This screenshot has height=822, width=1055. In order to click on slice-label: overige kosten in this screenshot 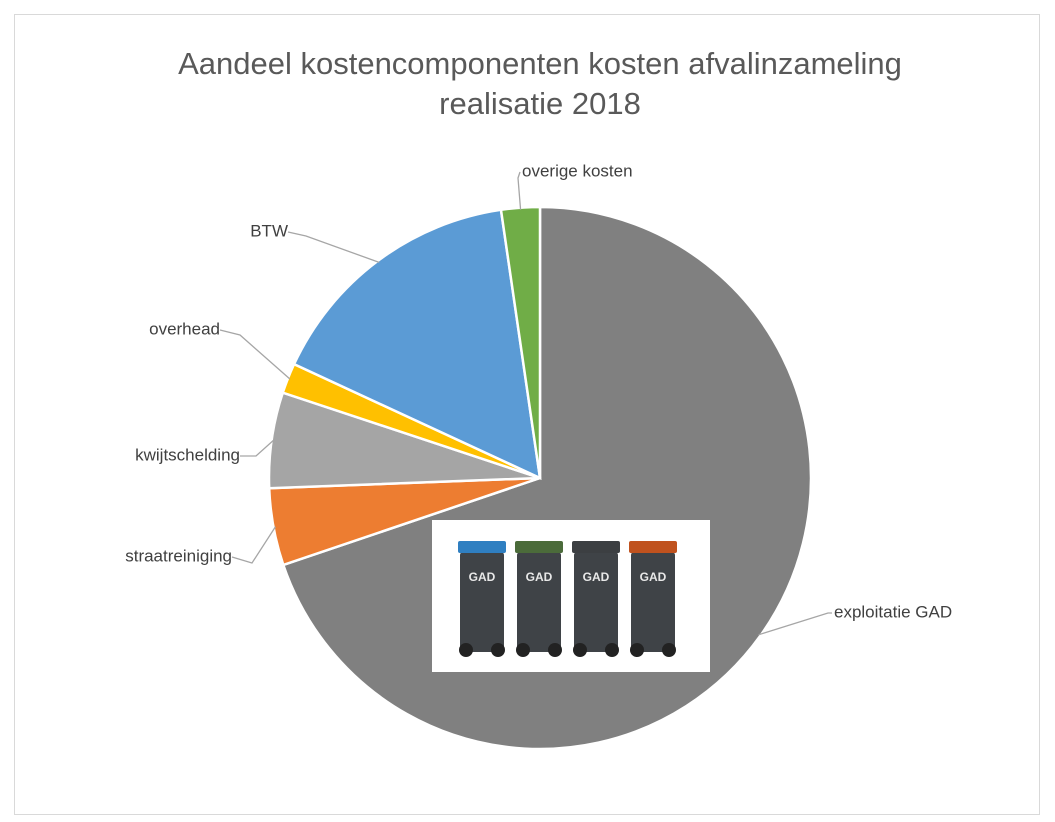, I will do `click(577, 170)`.